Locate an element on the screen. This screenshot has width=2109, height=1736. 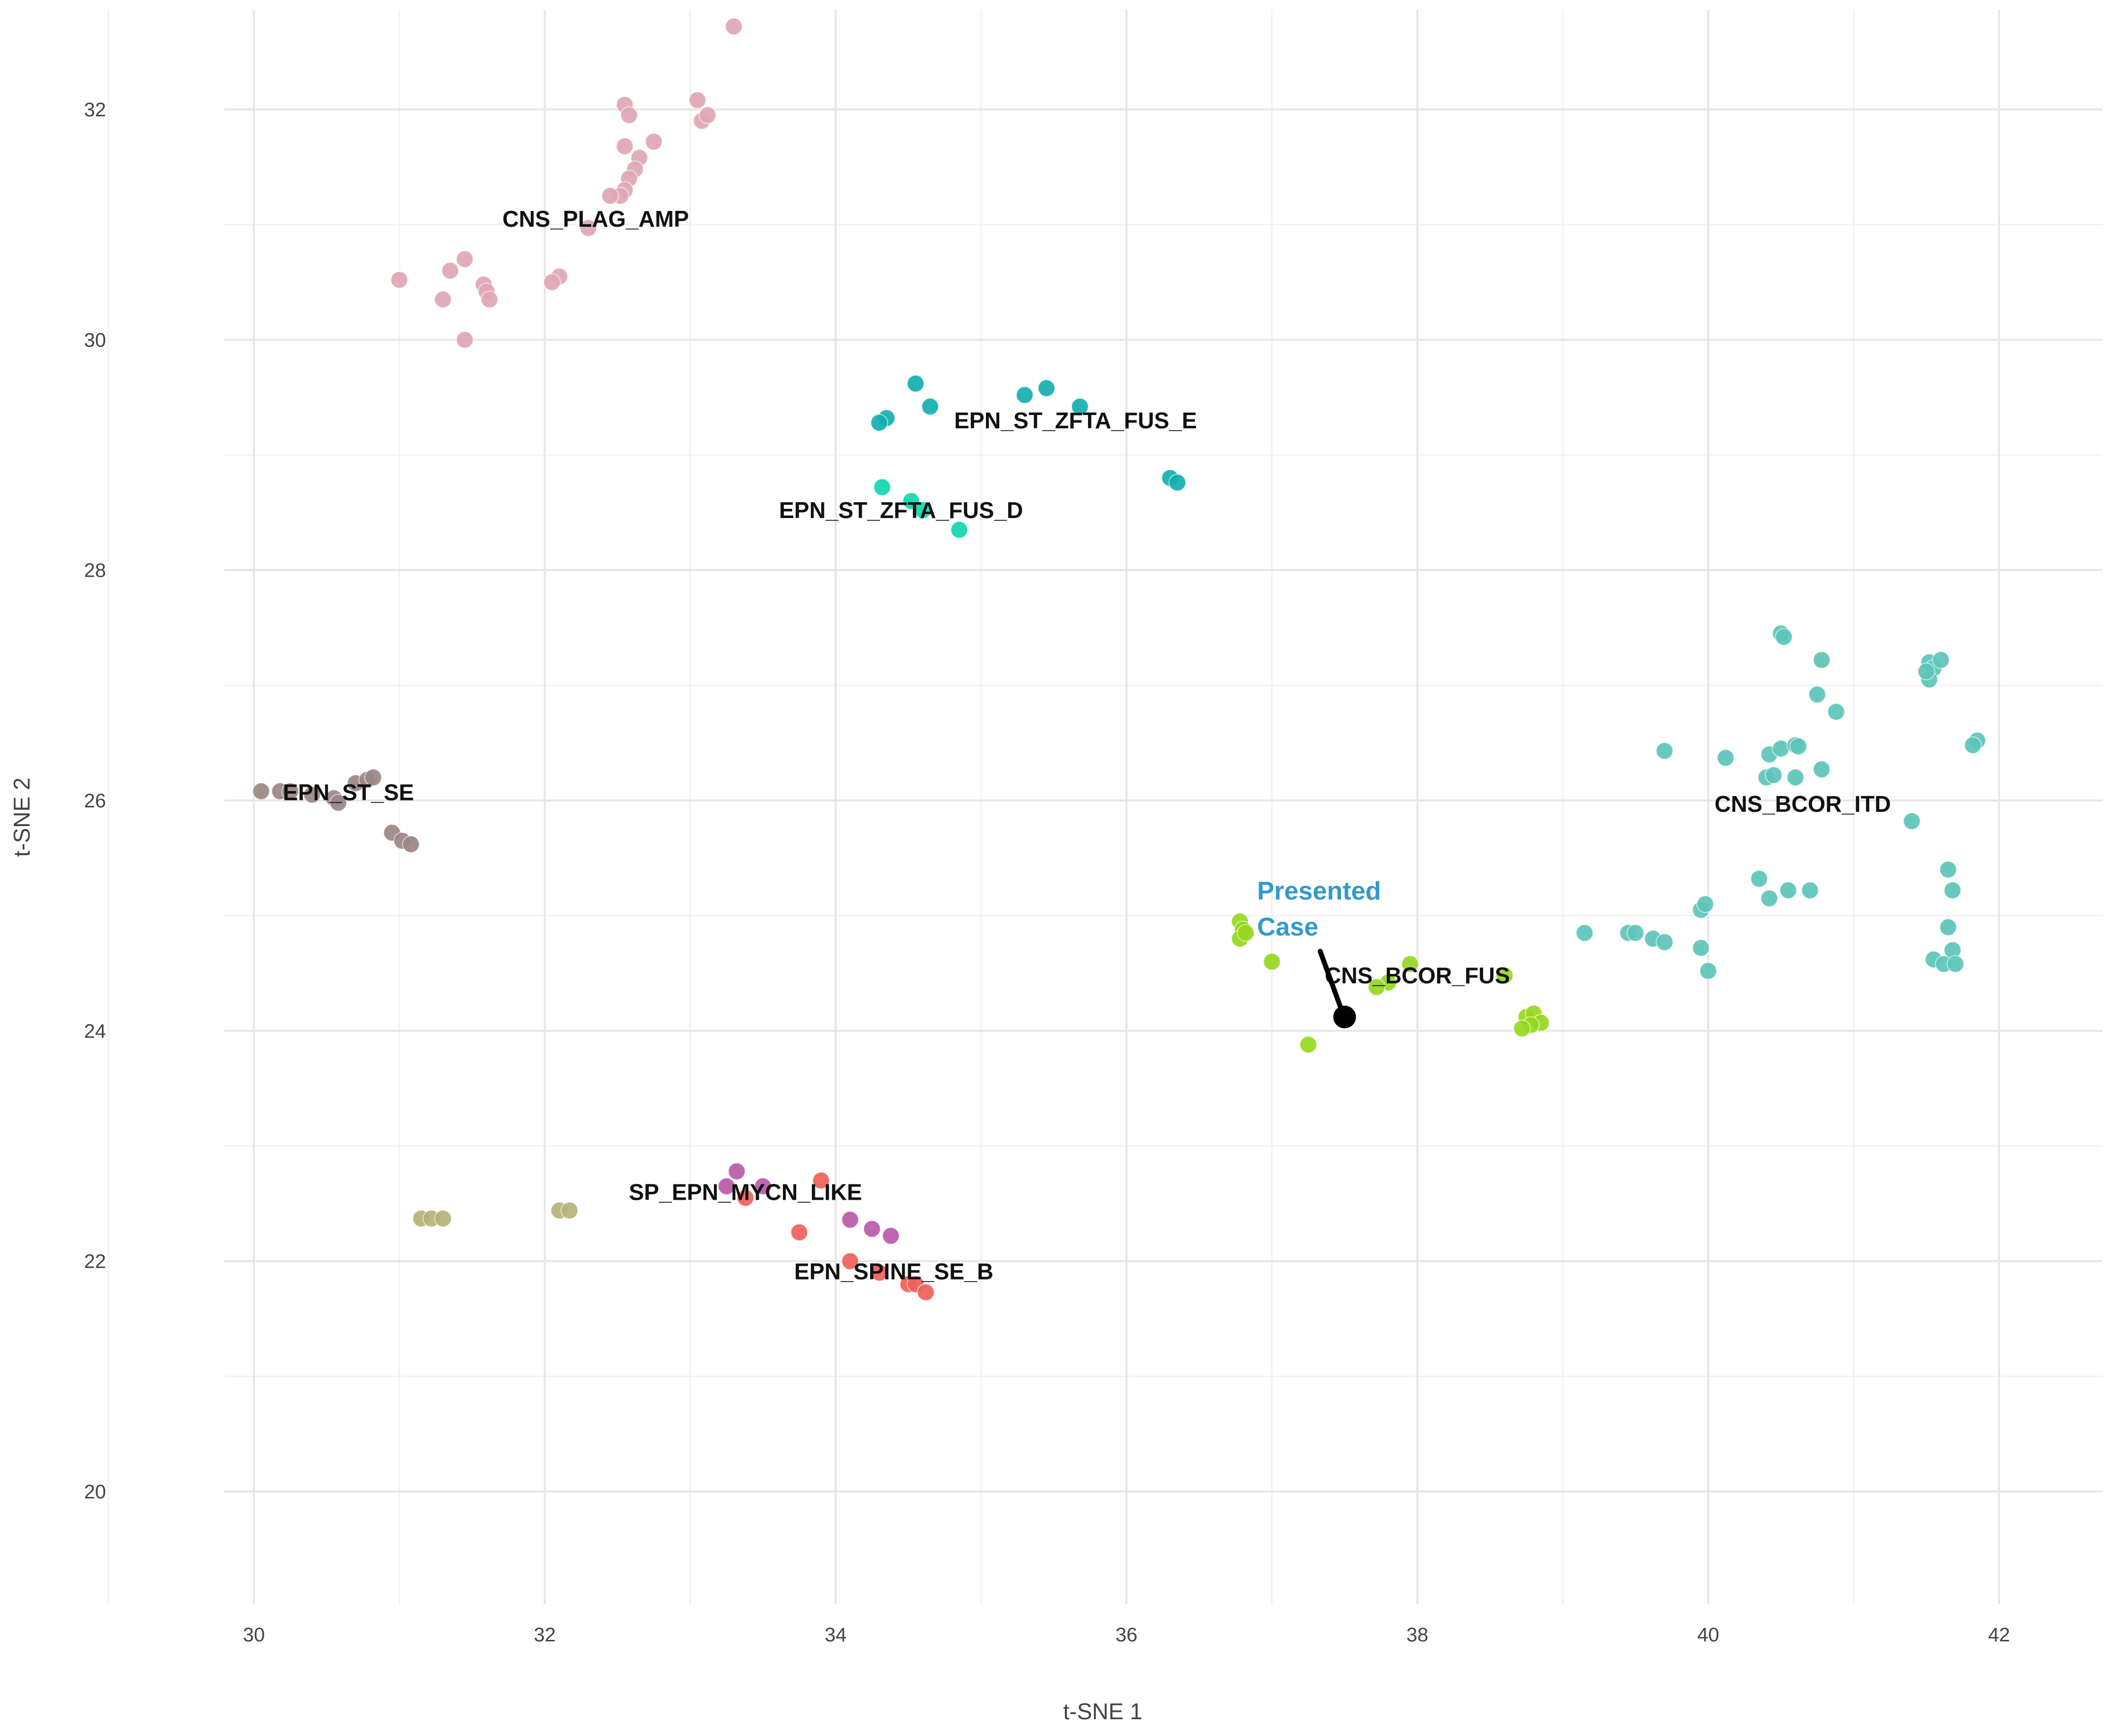
x-tick-label: 30 is located at coordinates (254, 1635).